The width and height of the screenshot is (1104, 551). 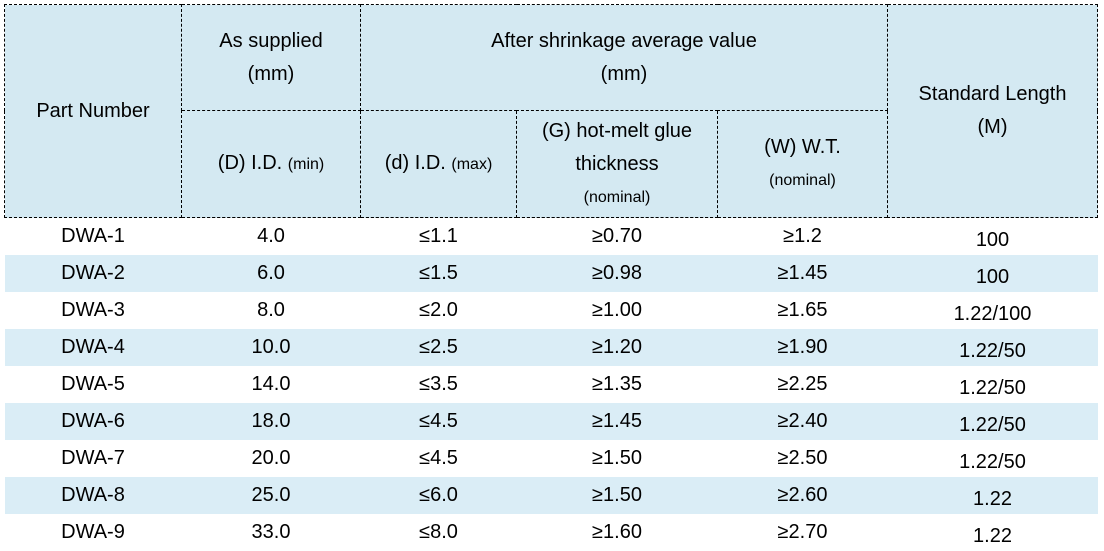 I want to click on table-row: DWA-2 6.0 ≤1.5 ≥0.98 ≥1.45 100, so click(x=551, y=273).